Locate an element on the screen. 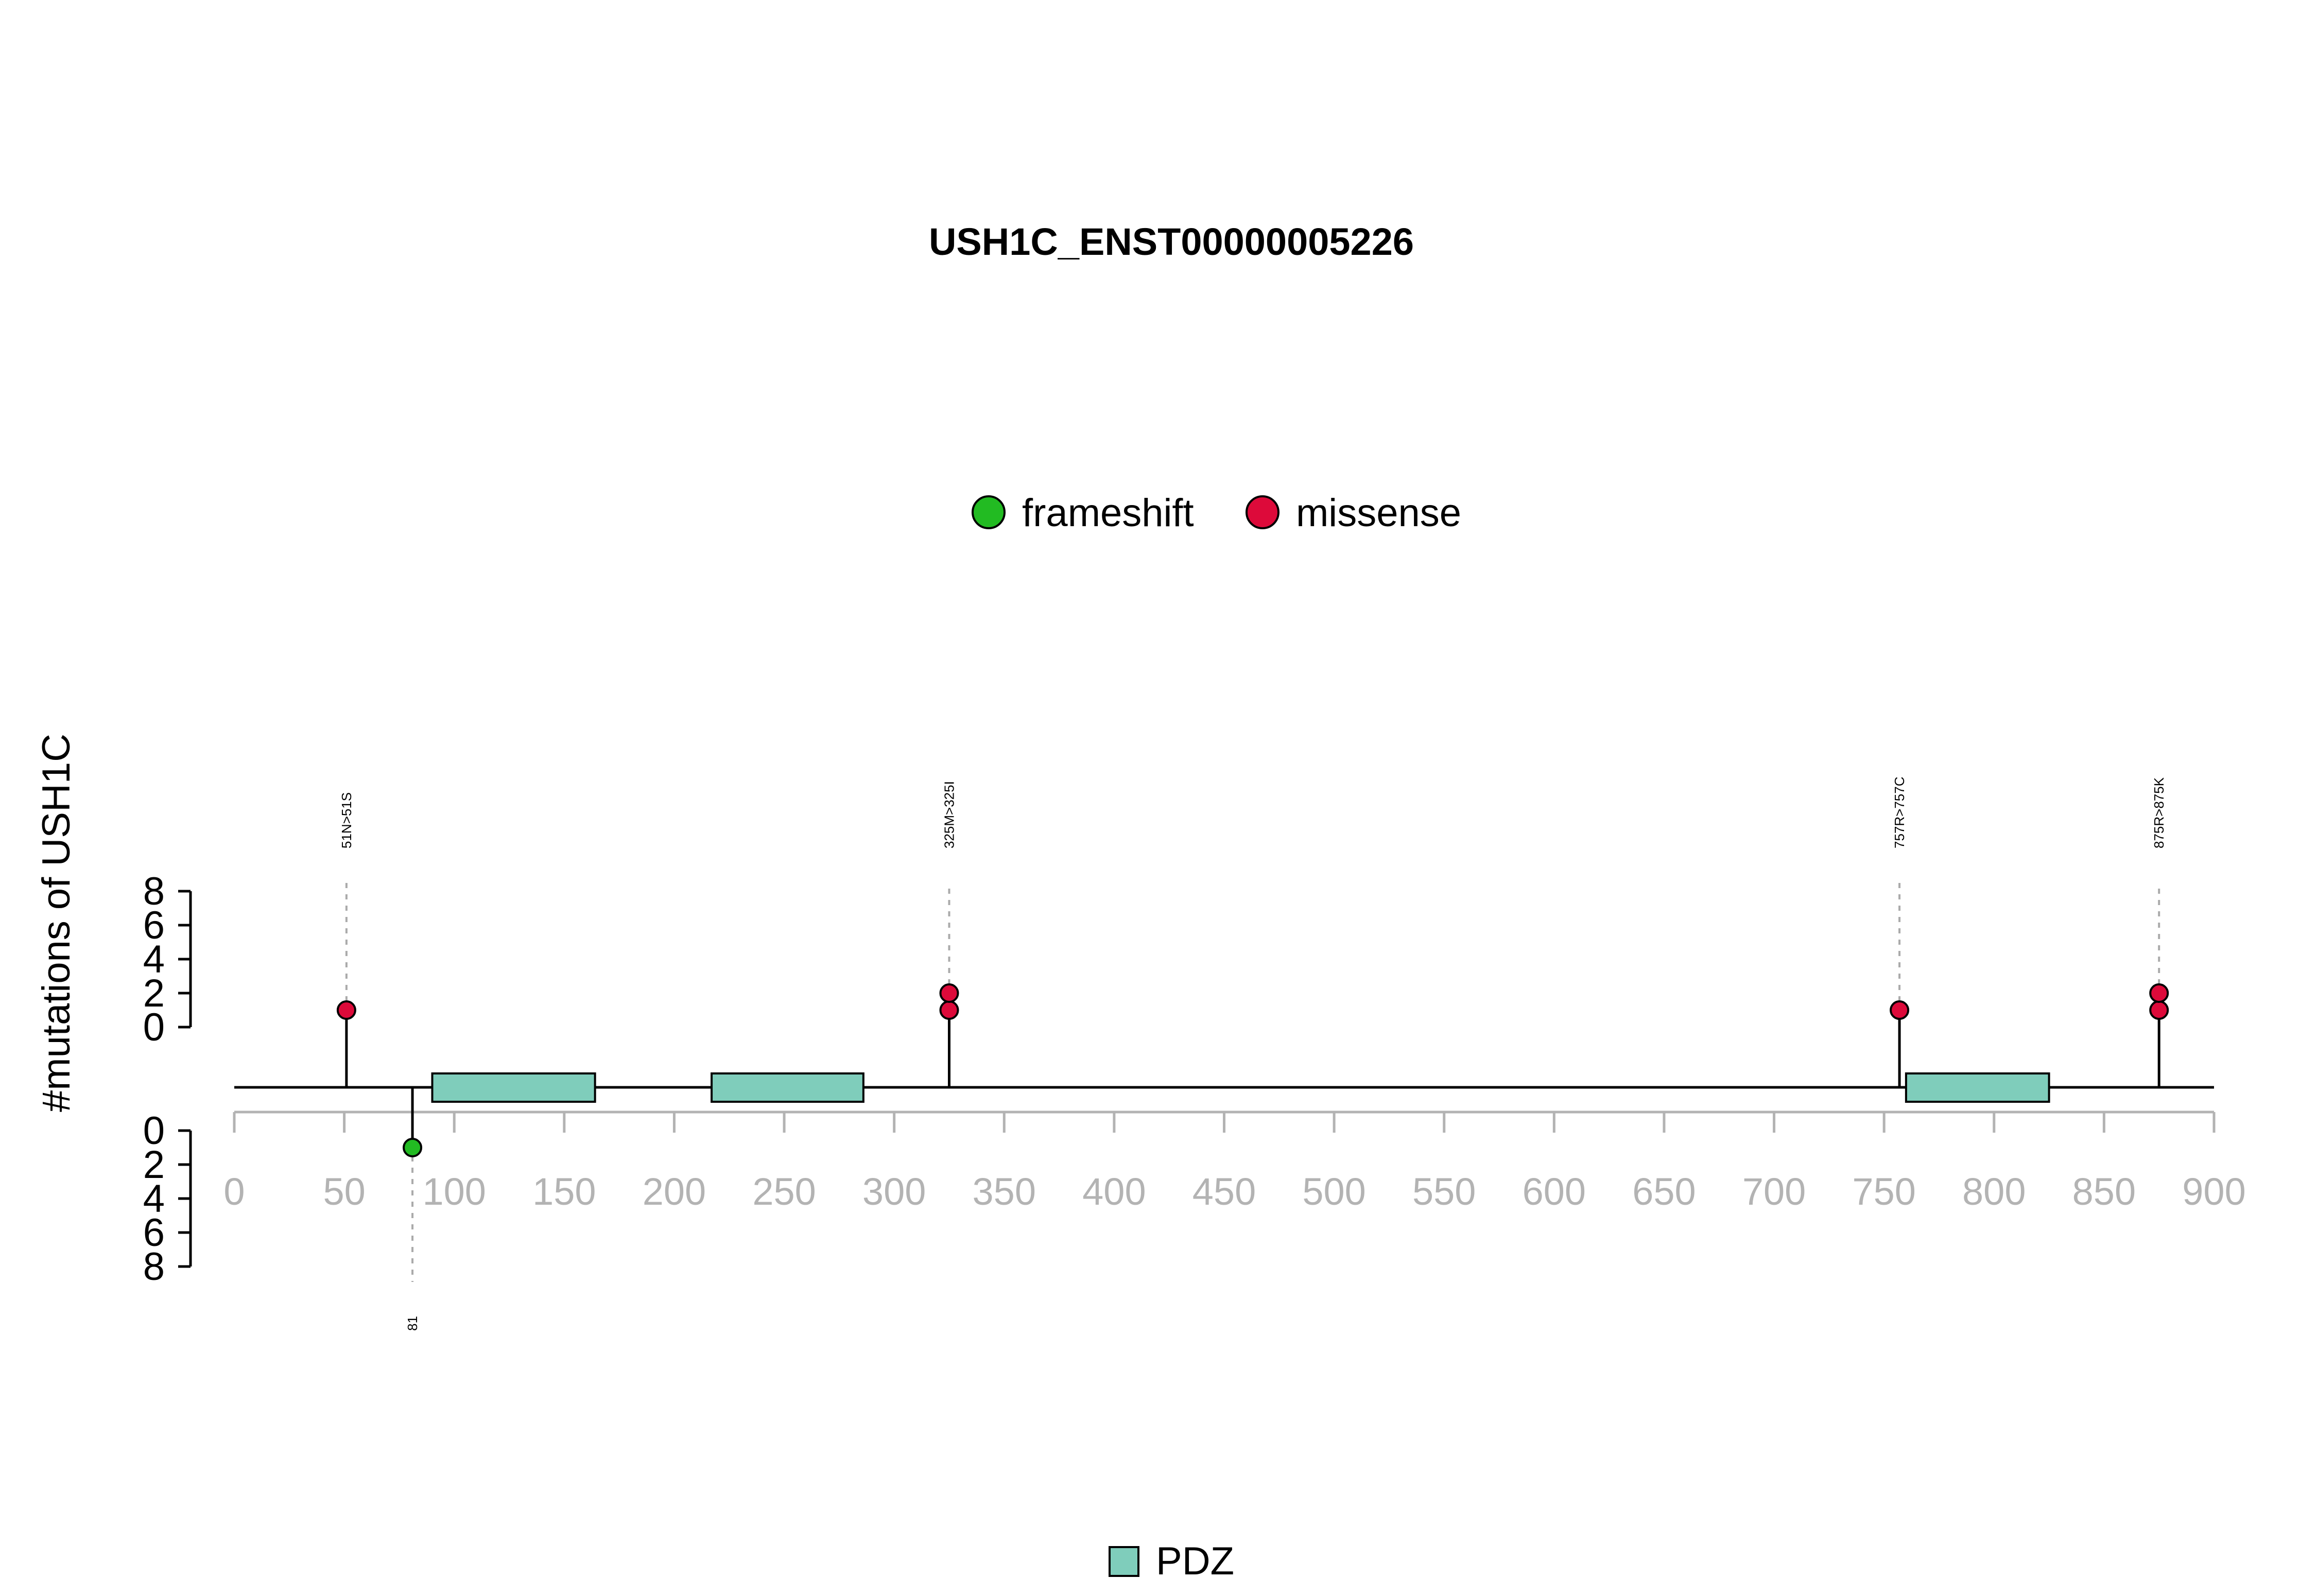 This screenshot has width=2317, height=1596. x-tick-label: 900 is located at coordinates (2213, 1191).